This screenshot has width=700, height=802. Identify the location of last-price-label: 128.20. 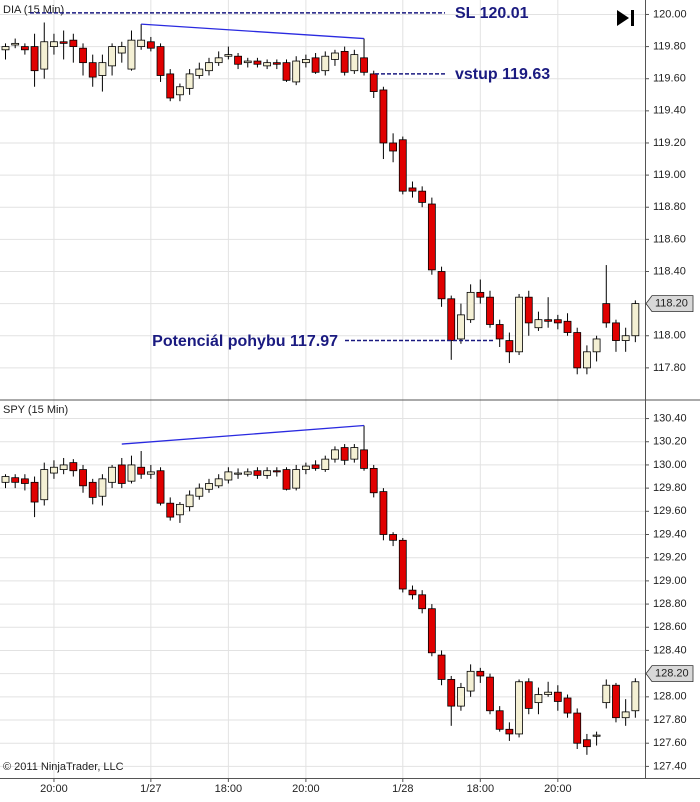
(672, 674).